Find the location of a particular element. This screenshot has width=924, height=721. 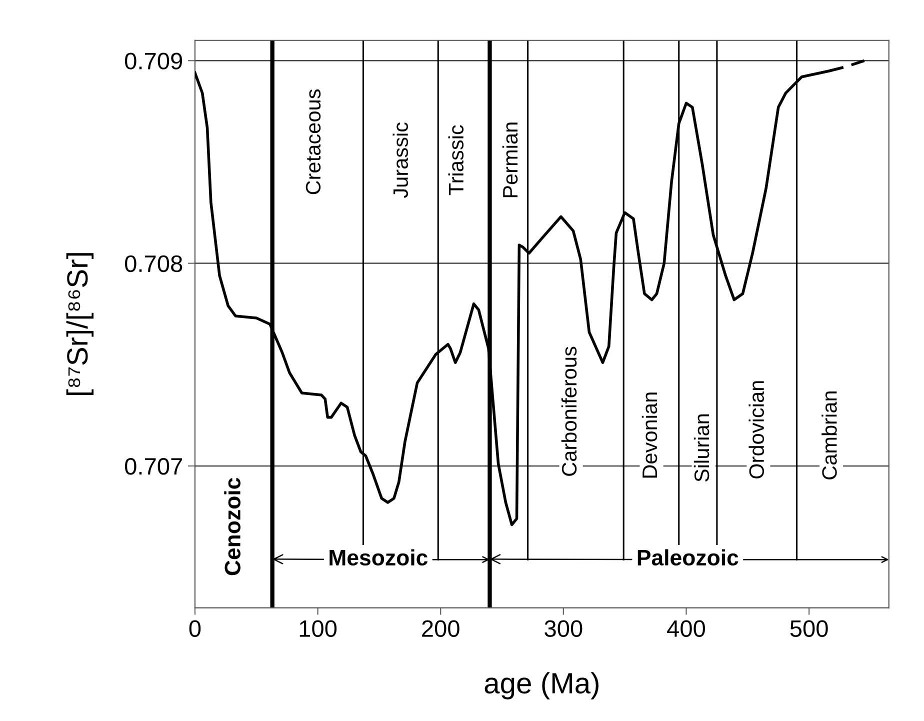

x-tick-label: 400 is located at coordinates (686, 628).